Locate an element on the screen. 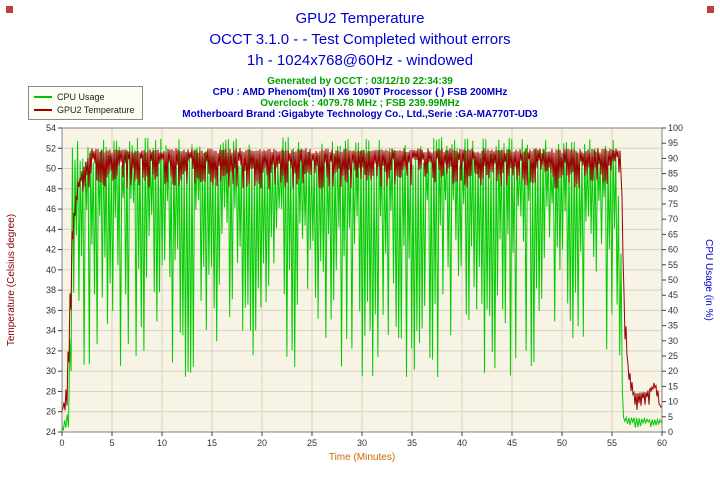  chart-title: GPU2 Temperature is located at coordinates (360, 18).